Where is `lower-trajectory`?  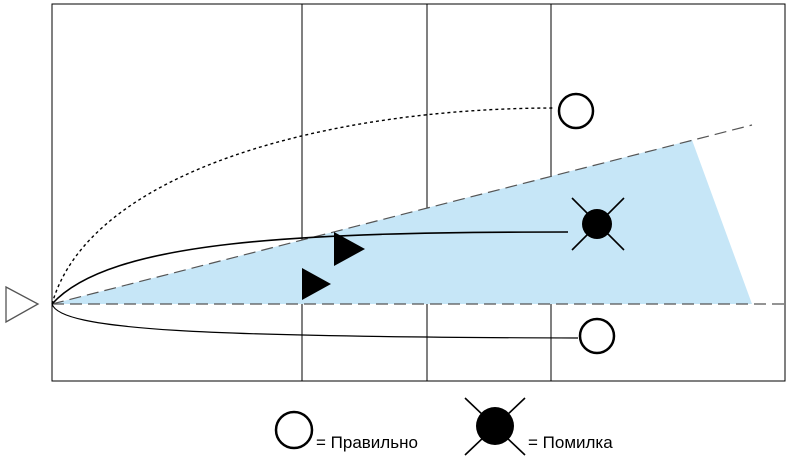
lower-trajectory is located at coordinates (315, 321).